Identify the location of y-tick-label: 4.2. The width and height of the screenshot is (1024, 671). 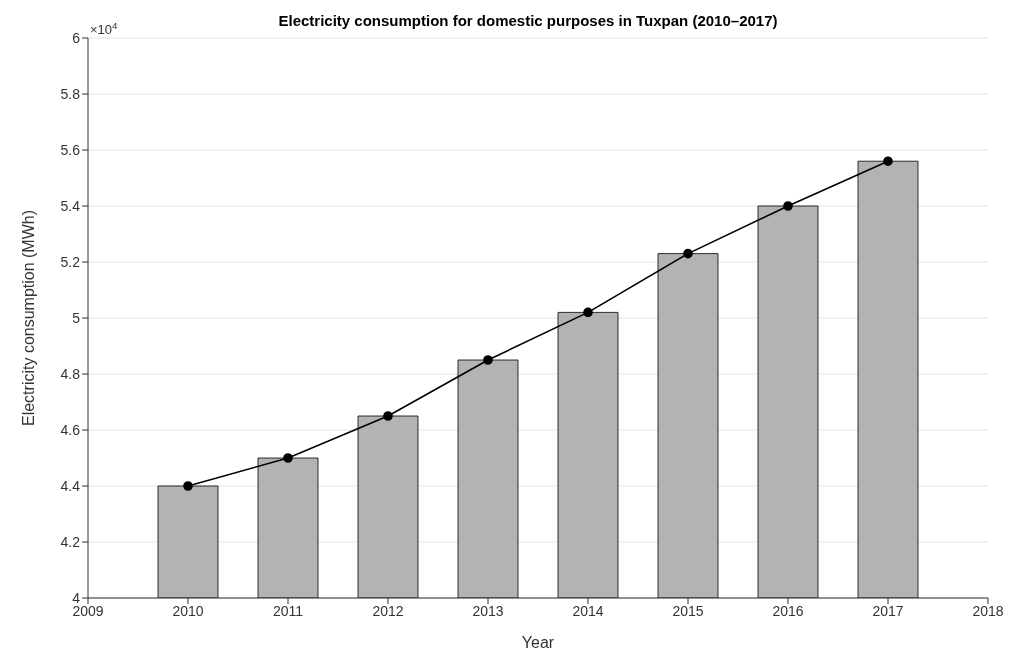
(70, 541).